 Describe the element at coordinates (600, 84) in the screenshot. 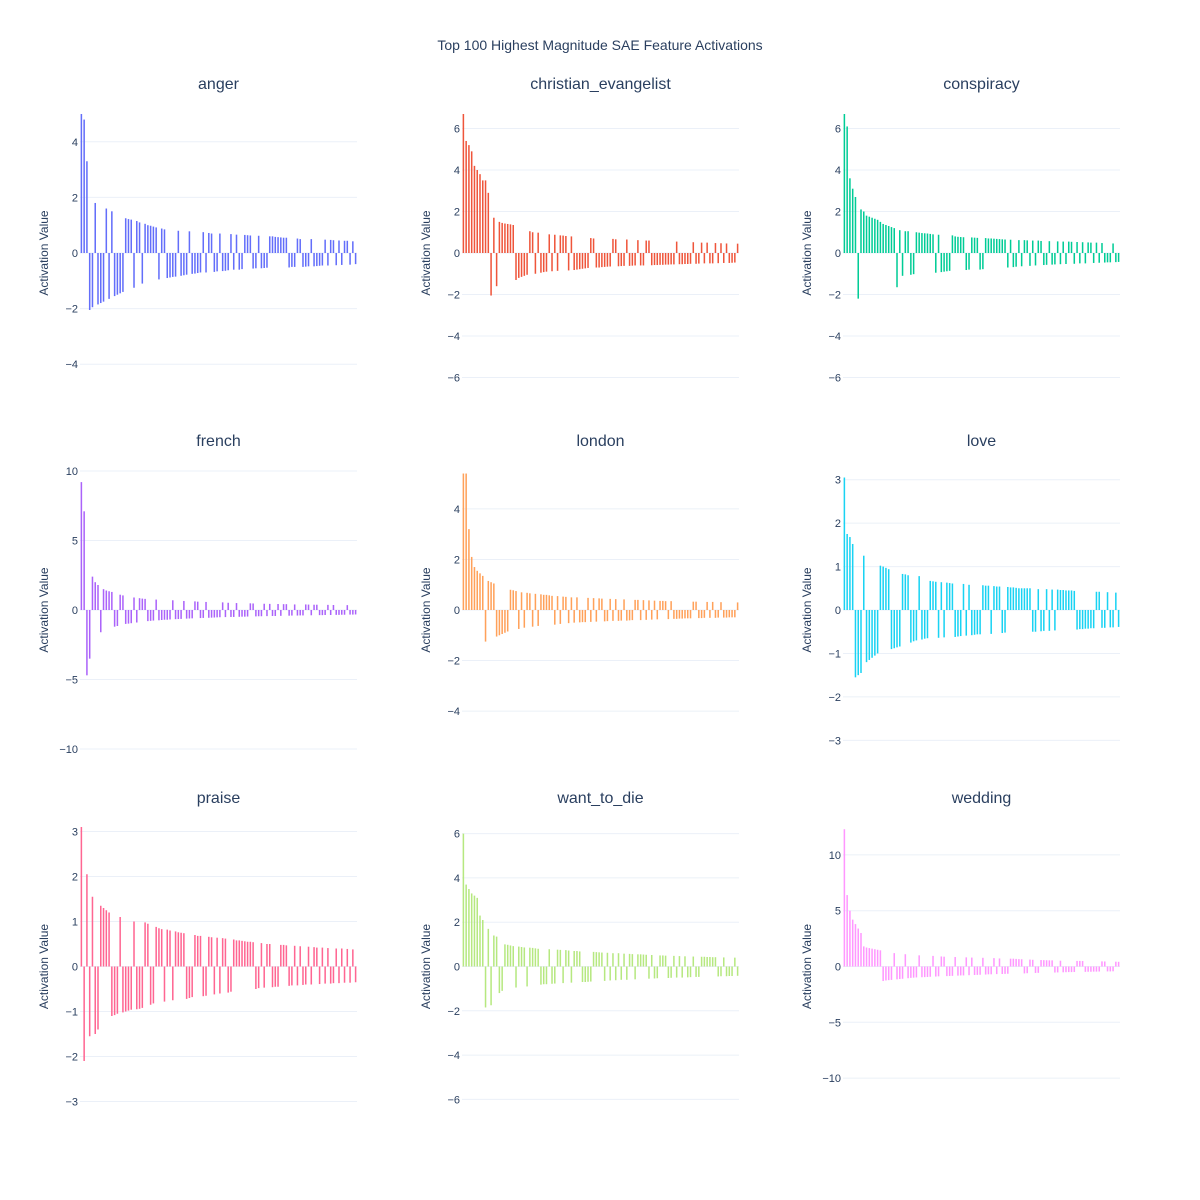

I see `subplot-title: christian_evangelist` at that location.